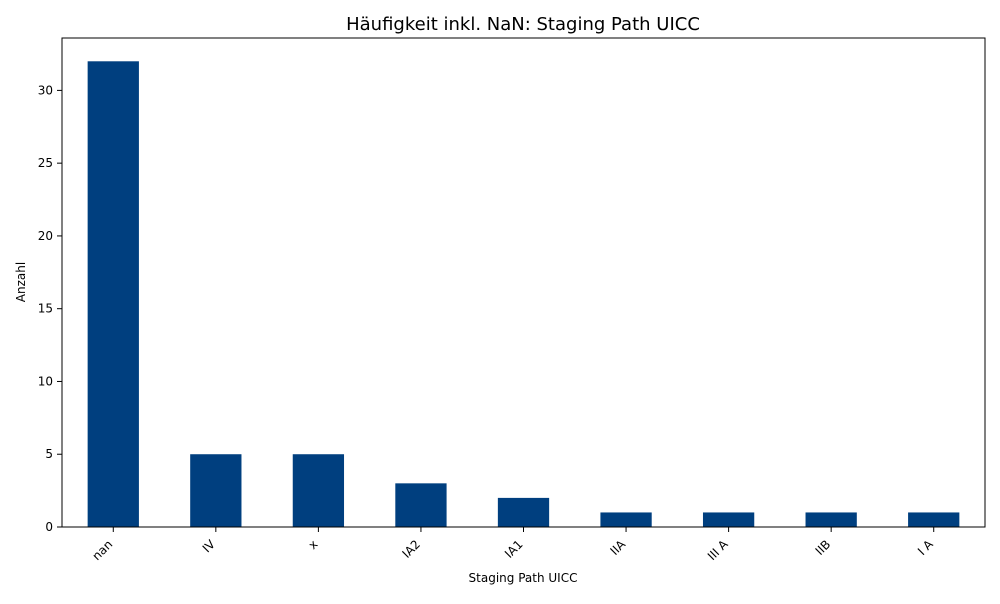 The image size is (1000, 604). I want to click on bar-iii-a, so click(728, 519).